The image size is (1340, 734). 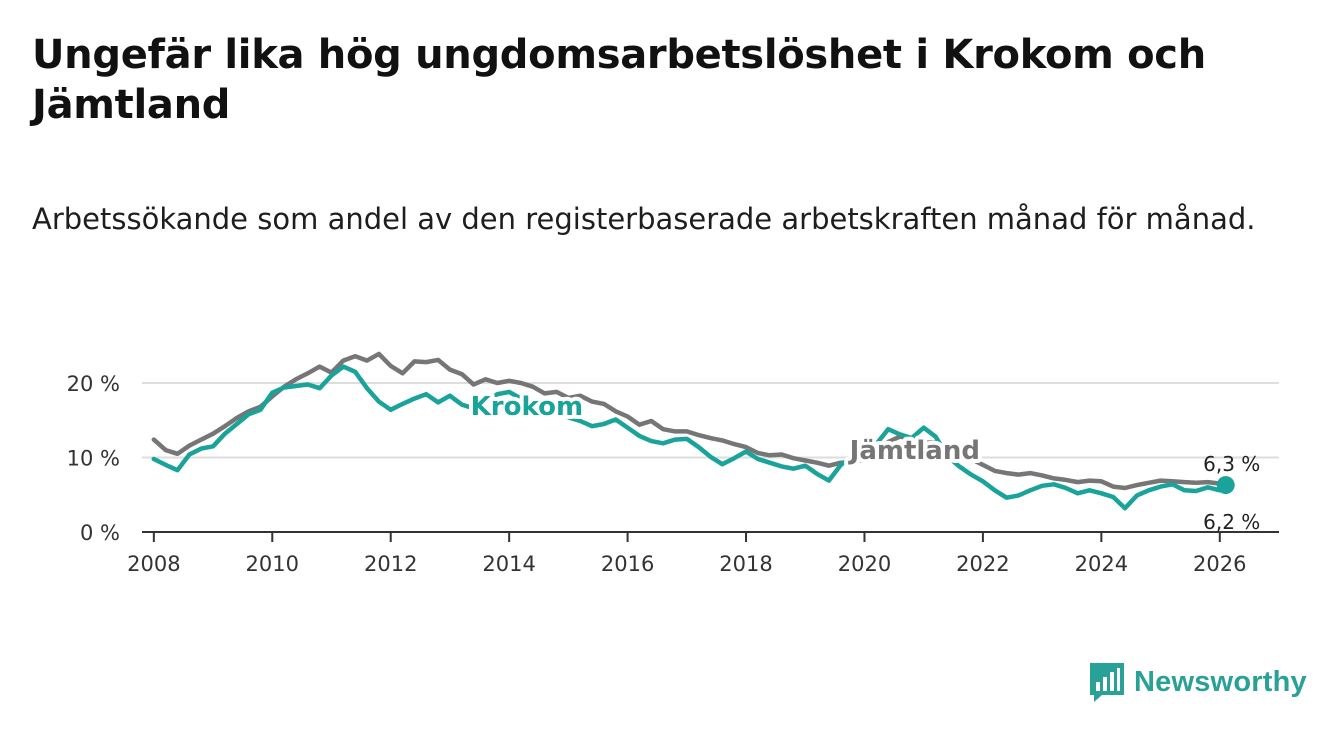 I want to click on y-tick-label: 20 %, so click(x=93, y=384).